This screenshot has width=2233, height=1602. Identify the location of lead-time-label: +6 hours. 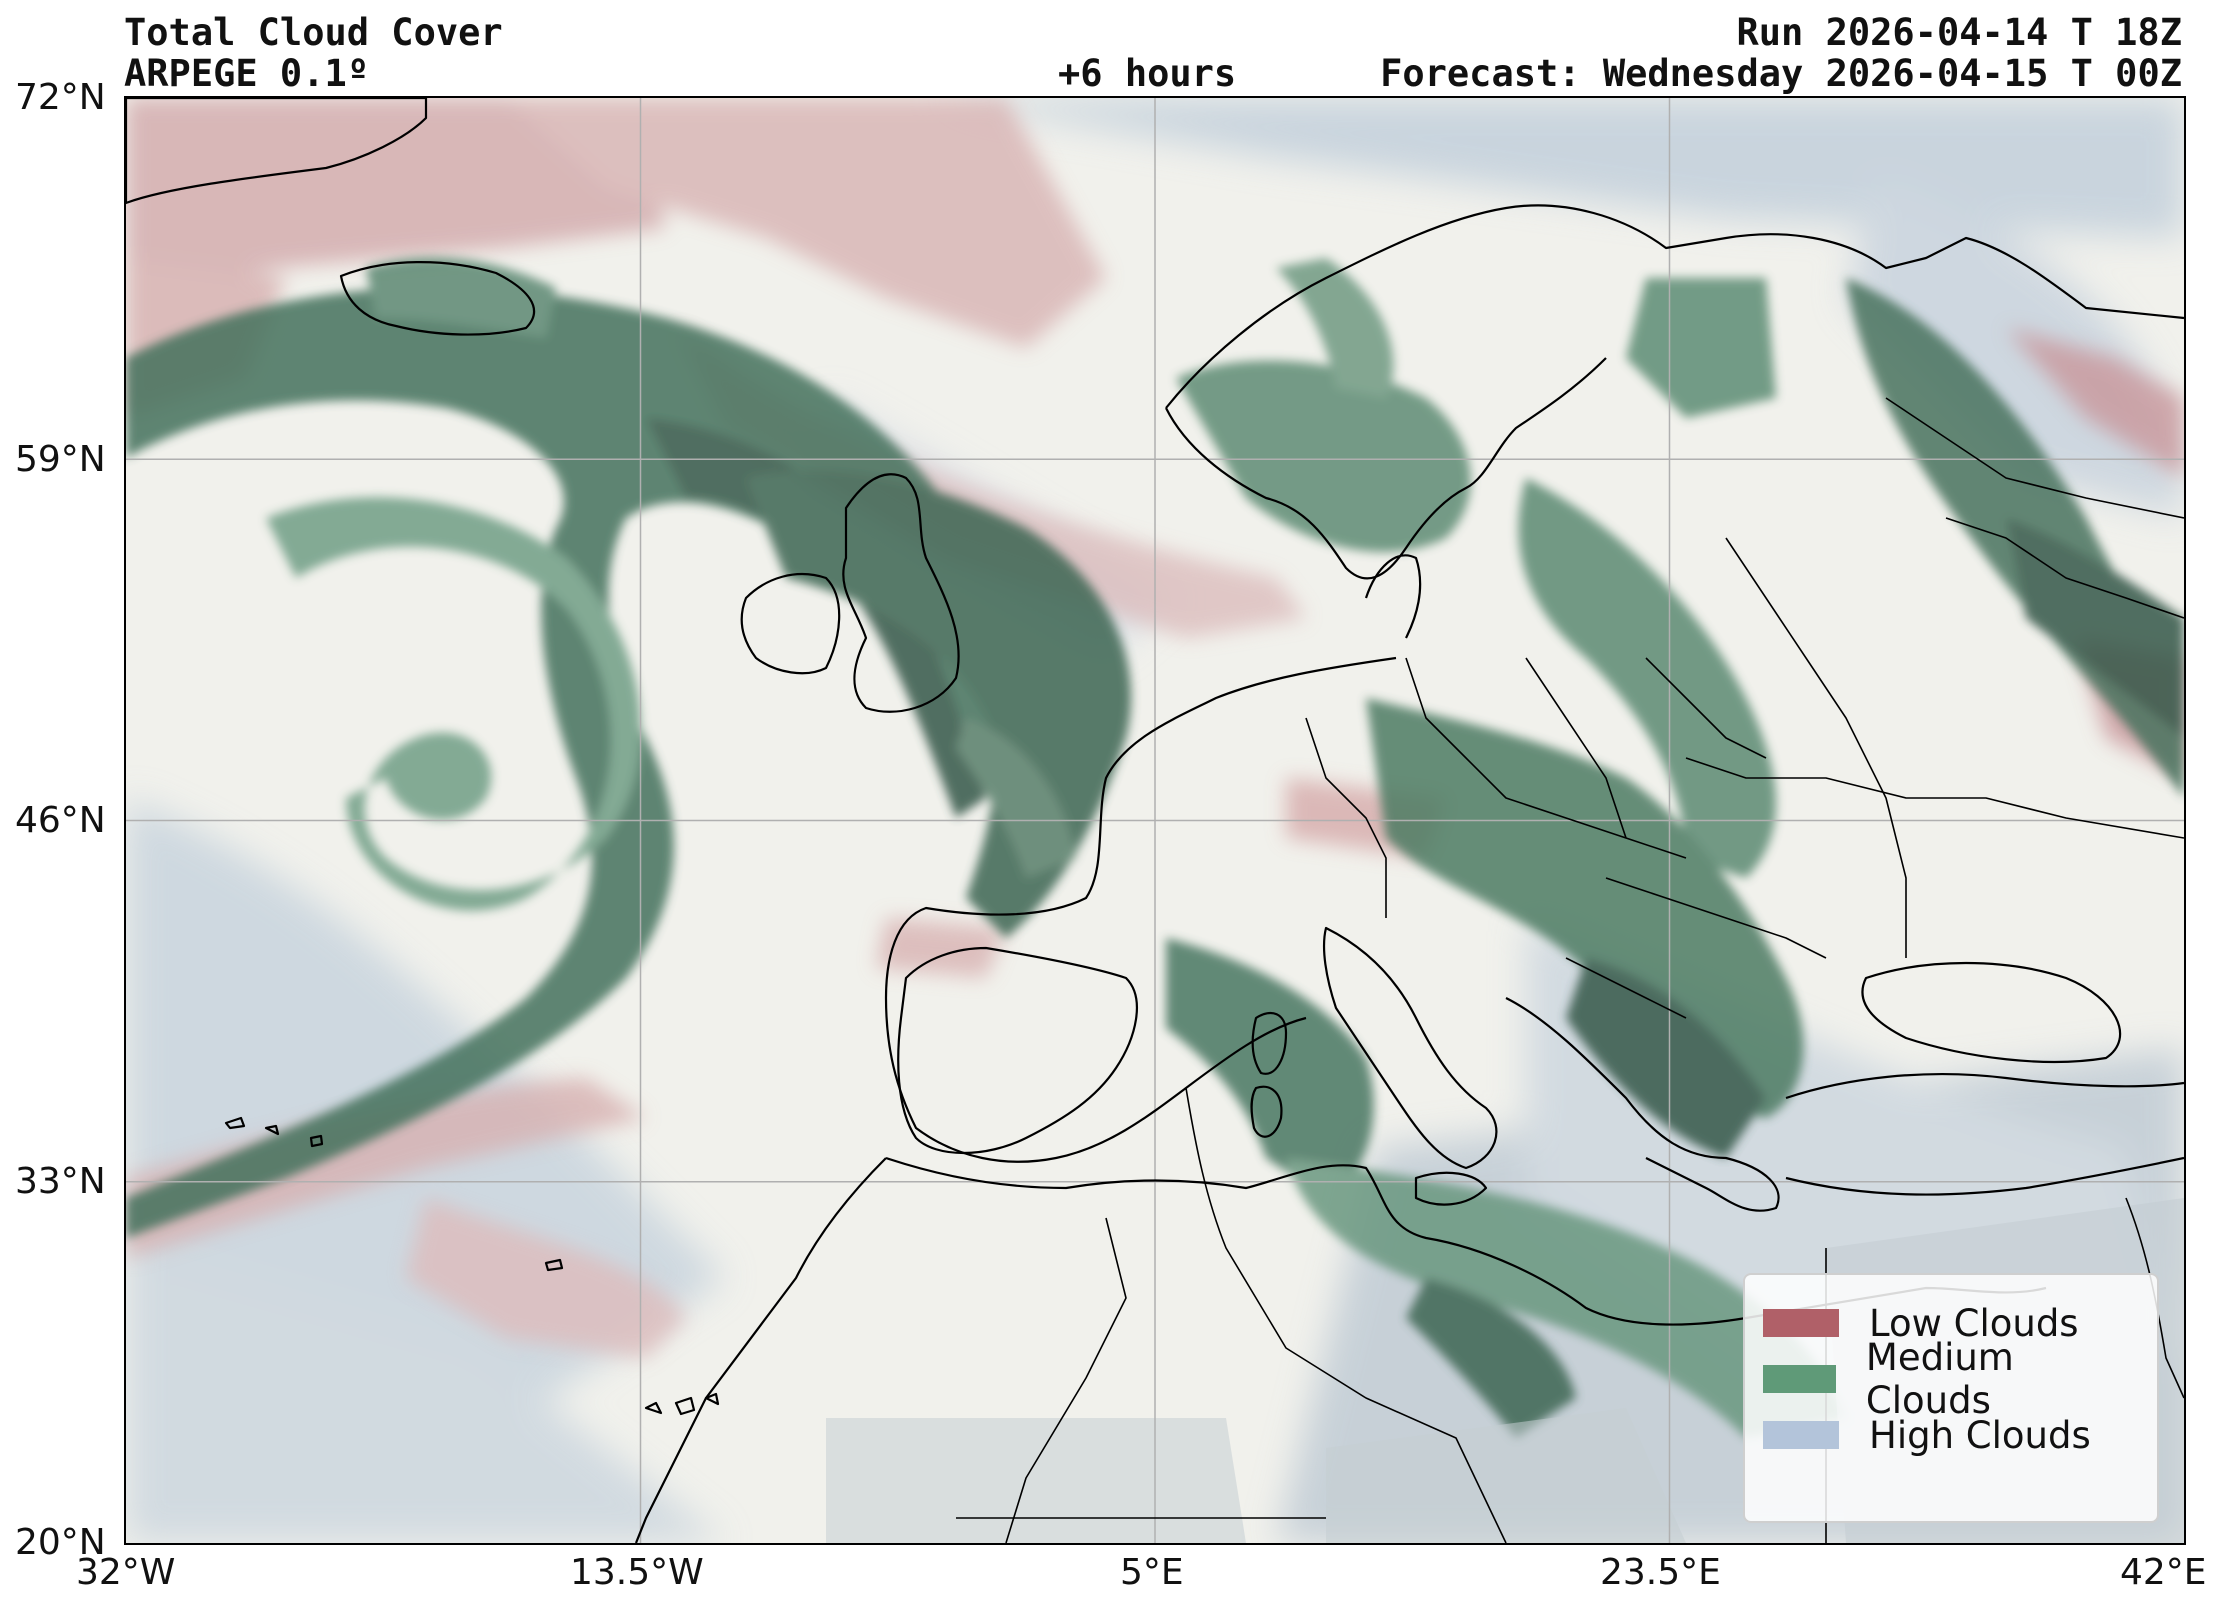
(1147, 73).